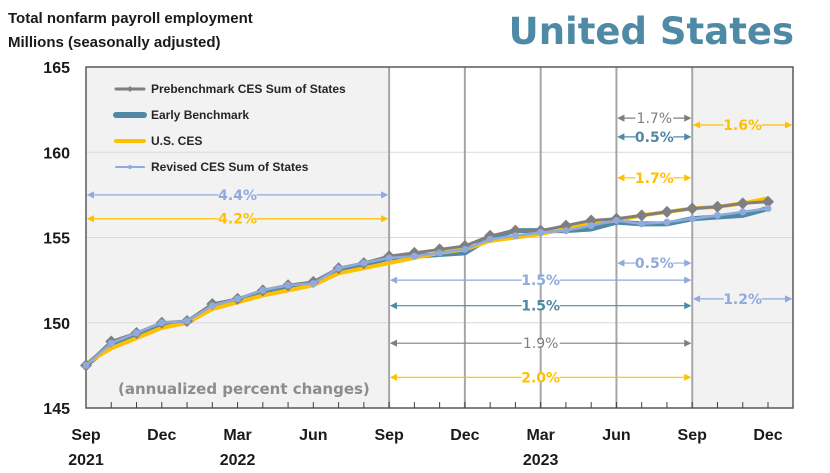  I want to click on annualized-note: (annualized percent changes), so click(244, 389).